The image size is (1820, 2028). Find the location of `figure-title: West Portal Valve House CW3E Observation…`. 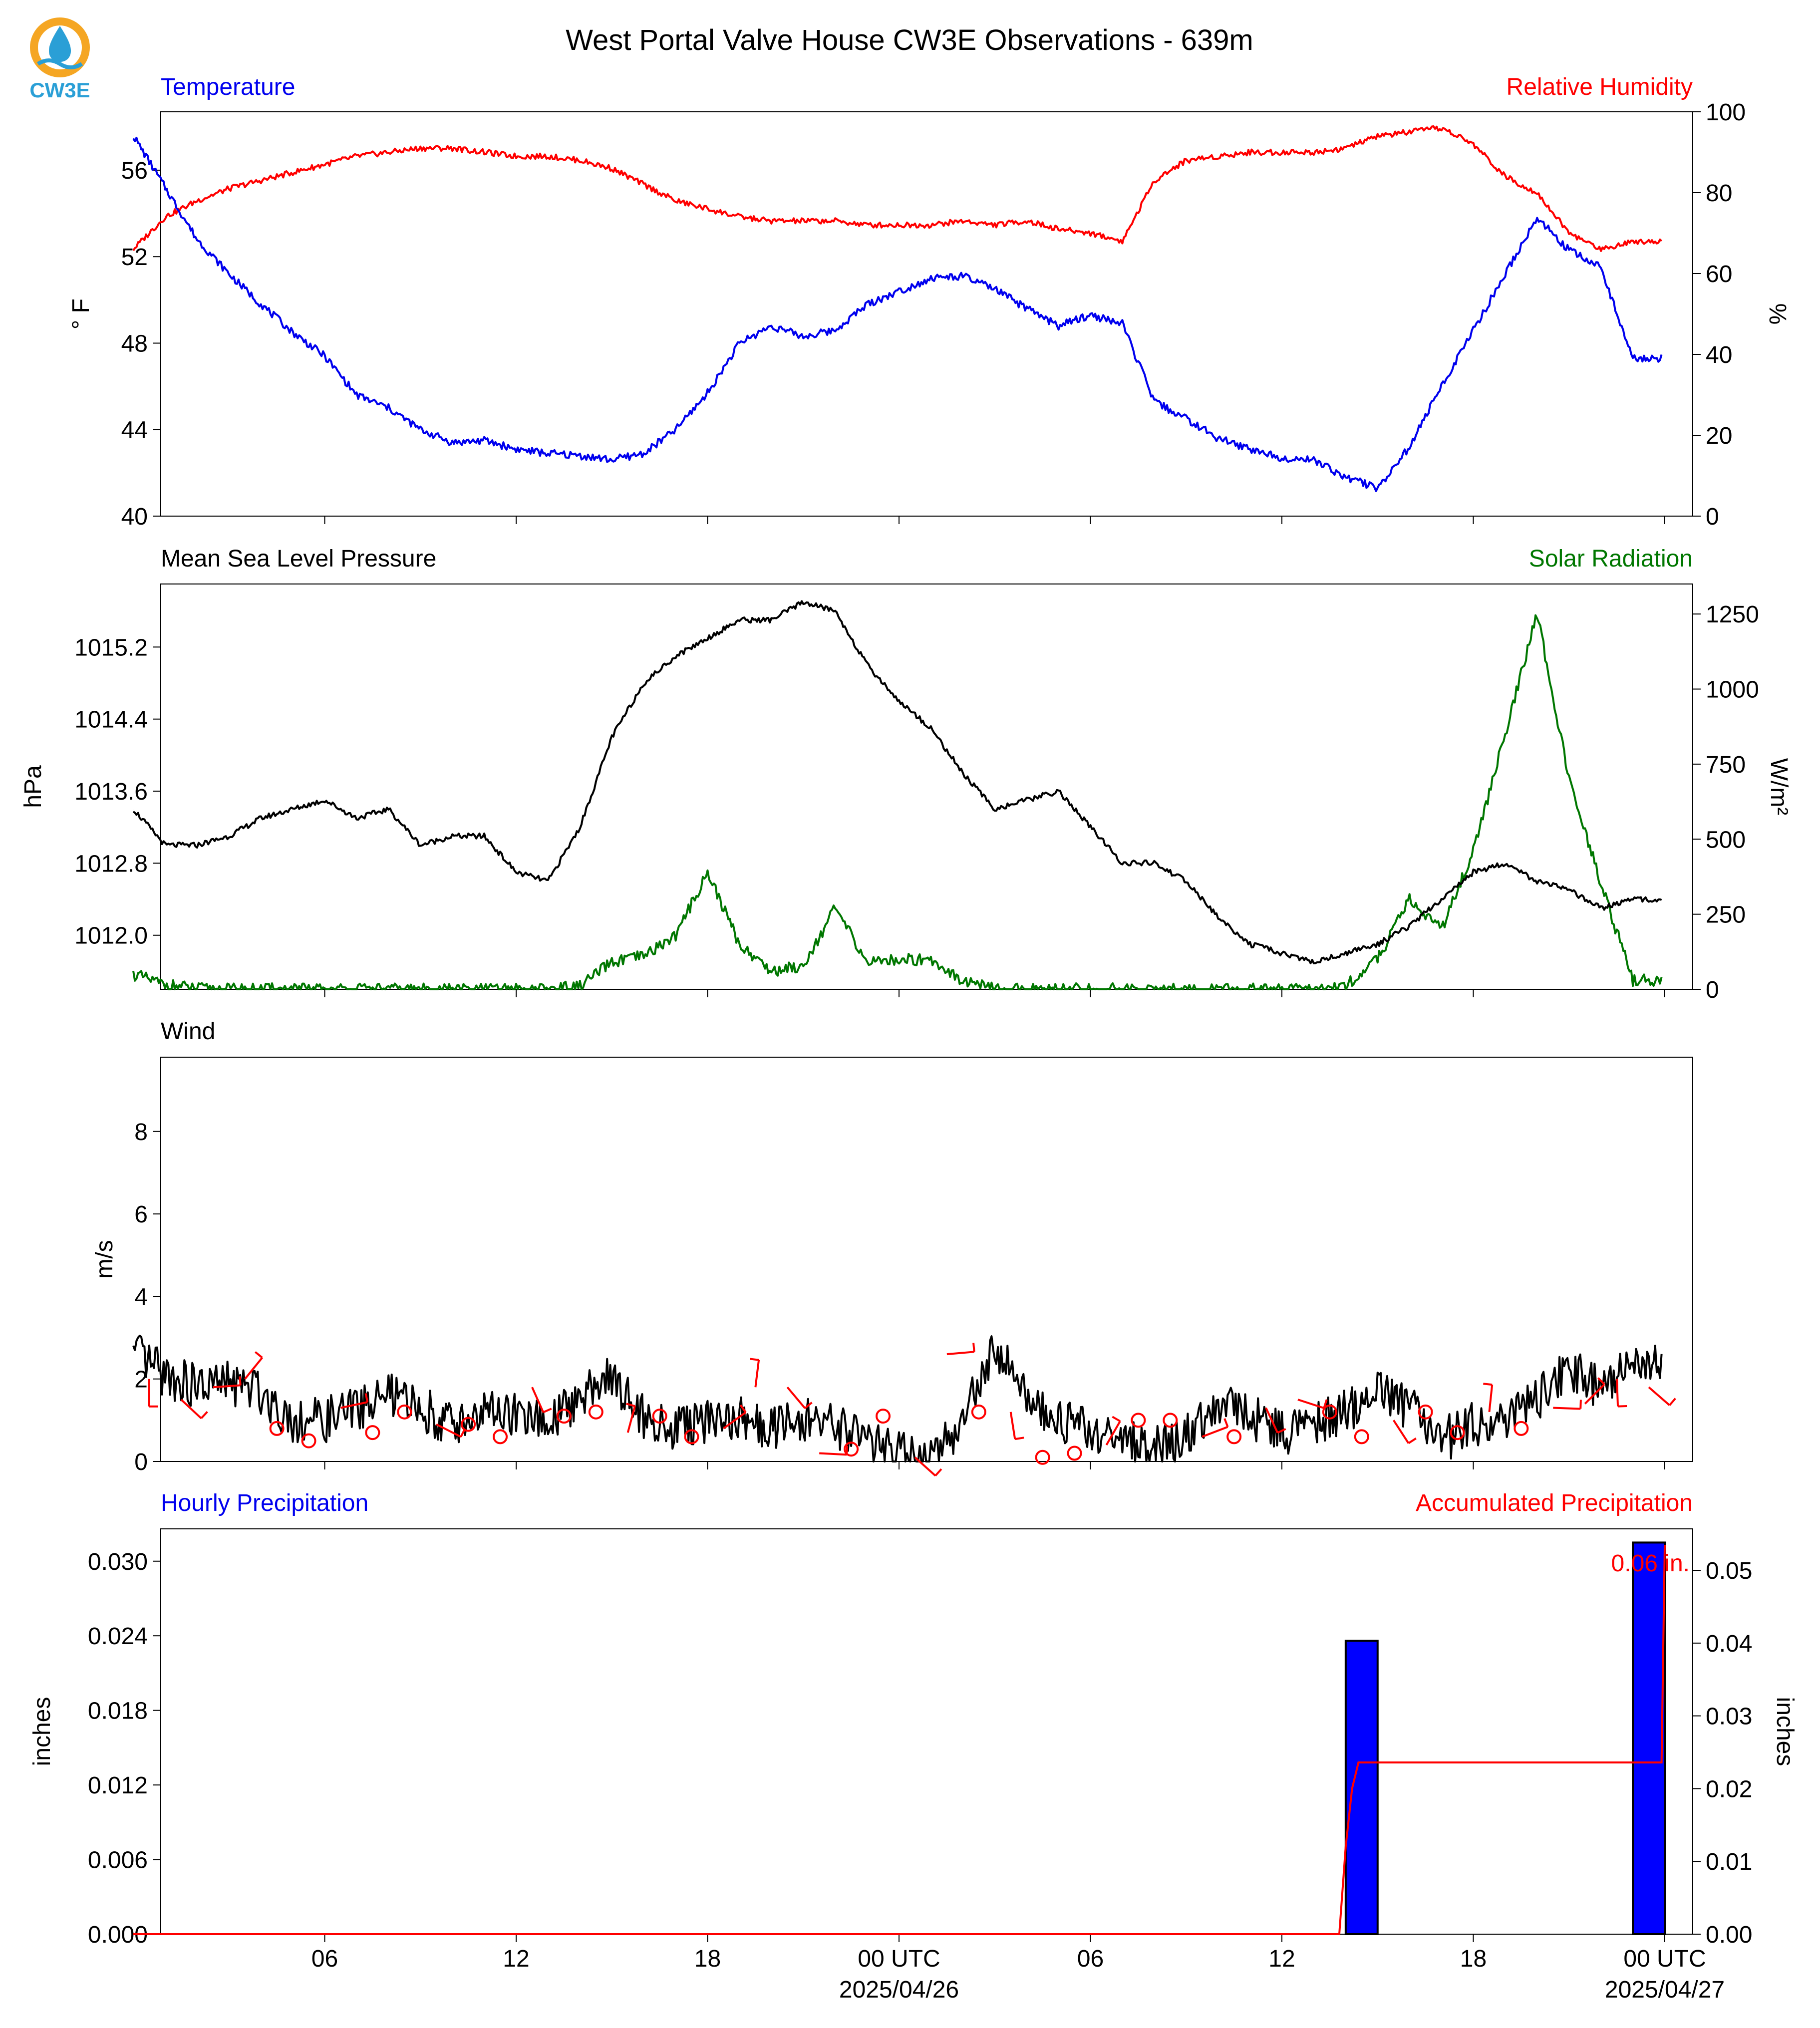

figure-title: West Portal Valve House CW3E Observation… is located at coordinates (909, 40).